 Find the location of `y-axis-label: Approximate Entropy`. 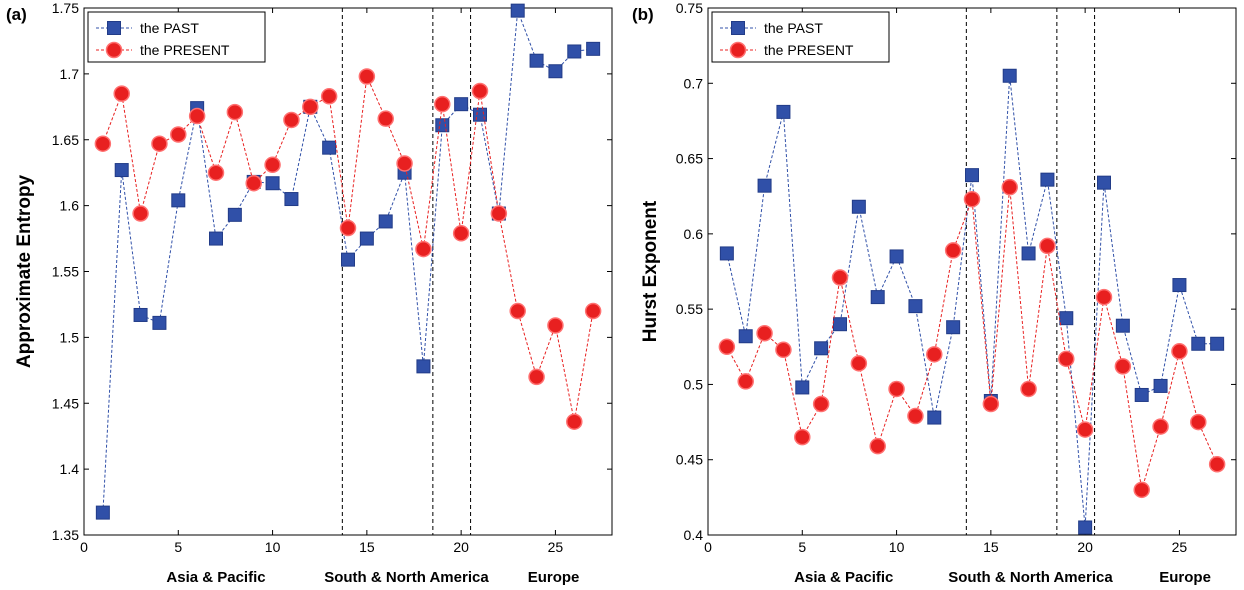

y-axis-label: Approximate Entropy is located at coordinates (24, 271).